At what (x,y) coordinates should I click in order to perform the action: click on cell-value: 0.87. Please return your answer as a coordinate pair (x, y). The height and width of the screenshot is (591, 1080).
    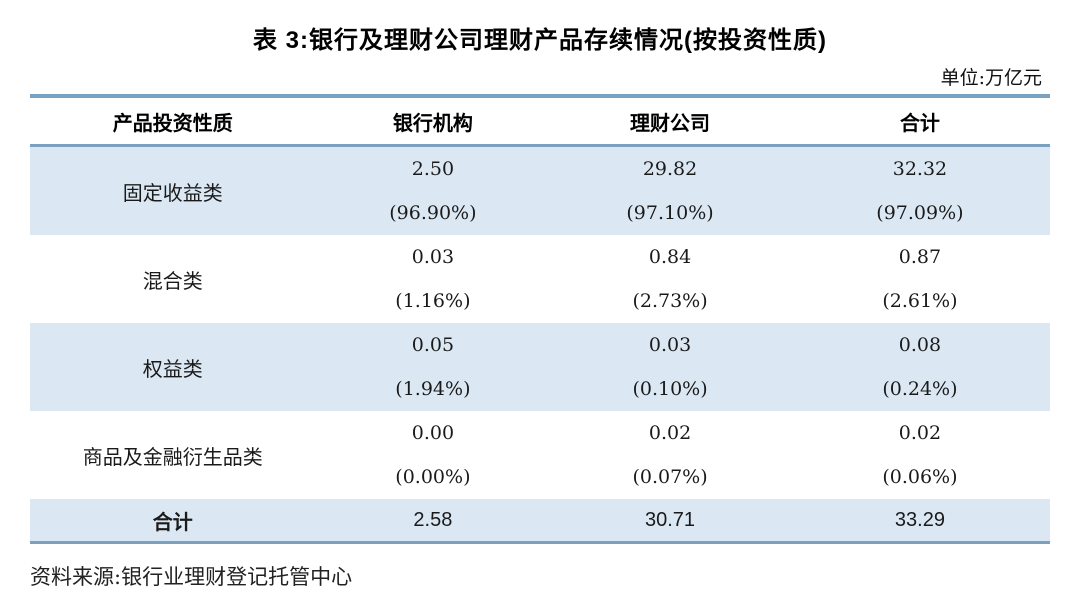
    Looking at the image, I should click on (920, 257).